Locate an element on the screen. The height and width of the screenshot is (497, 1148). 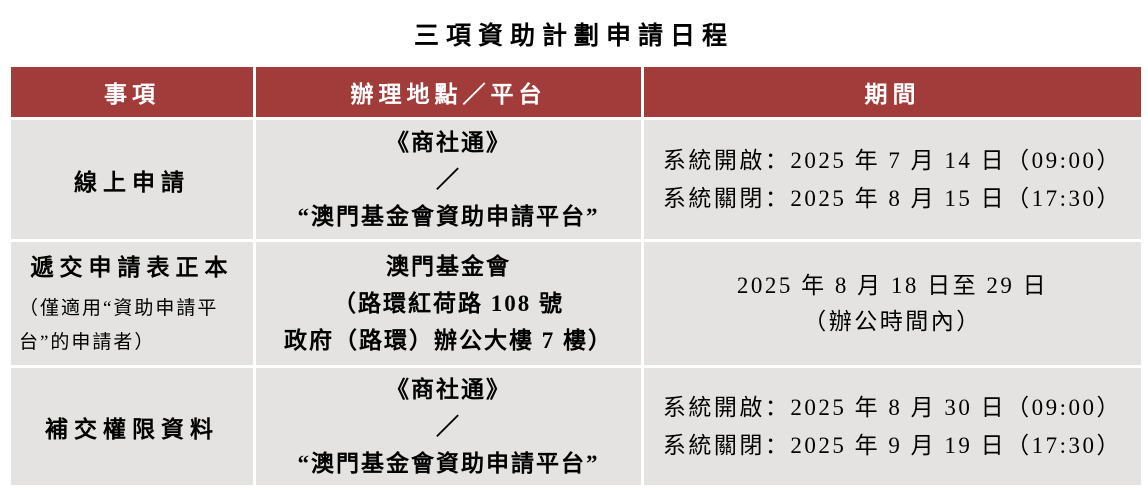
location-line: （路環紅荷路 108 號 is located at coordinates (448, 303).